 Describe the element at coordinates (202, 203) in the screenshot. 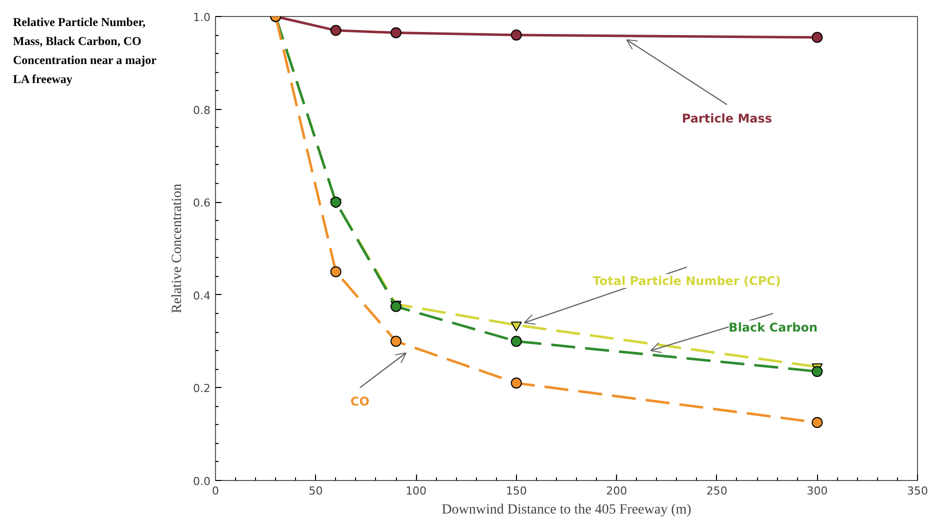

I see `y-tick-label: 0.6` at that location.